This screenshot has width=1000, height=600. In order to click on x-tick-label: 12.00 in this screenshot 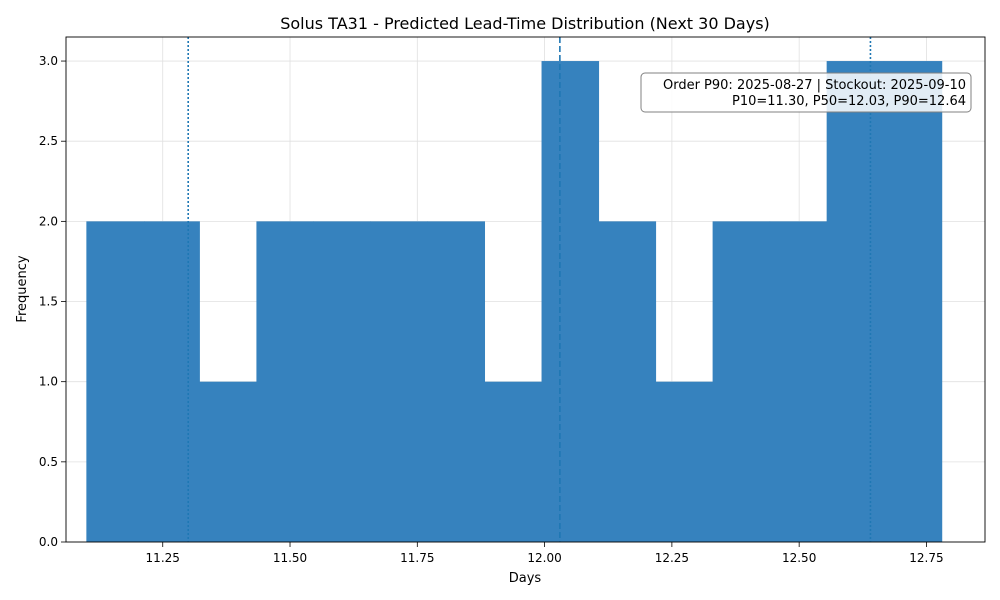, I will do `click(544, 558)`.